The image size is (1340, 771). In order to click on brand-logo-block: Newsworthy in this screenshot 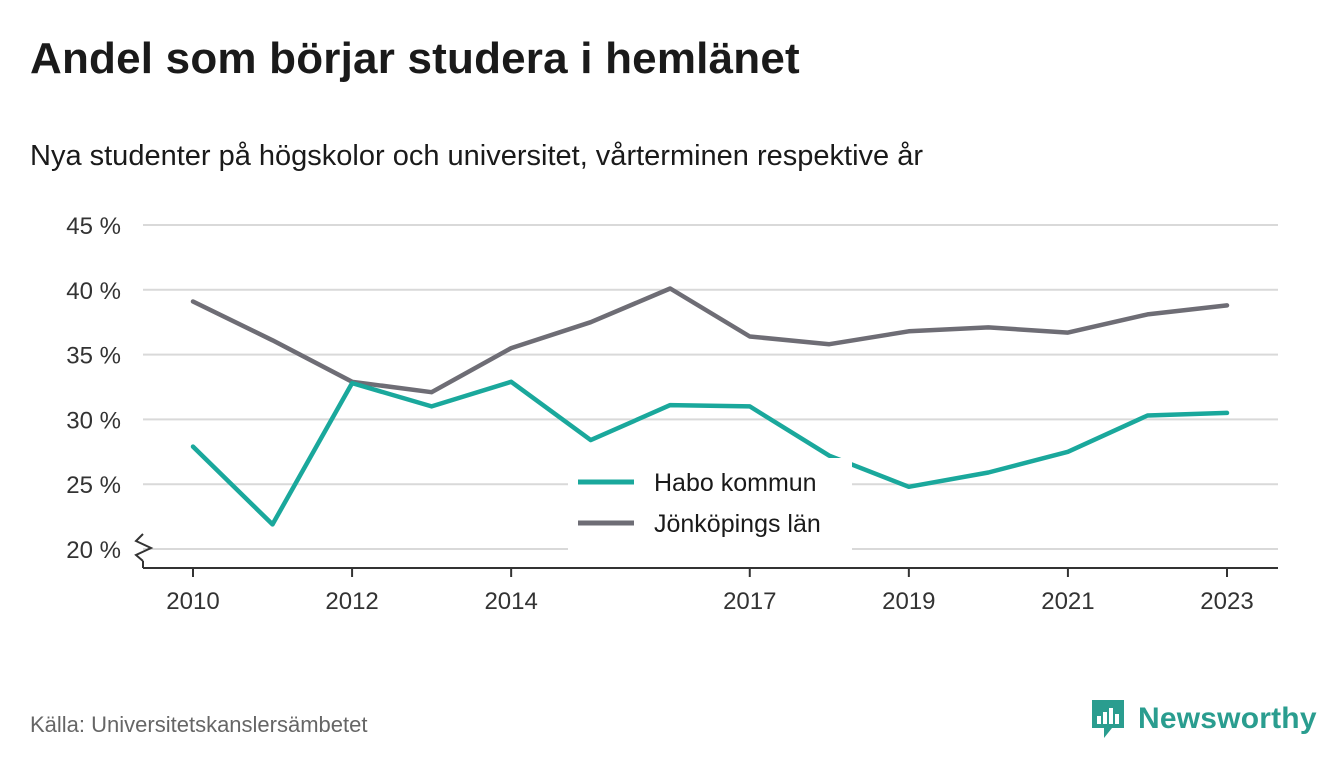, I will do `click(1203, 719)`.